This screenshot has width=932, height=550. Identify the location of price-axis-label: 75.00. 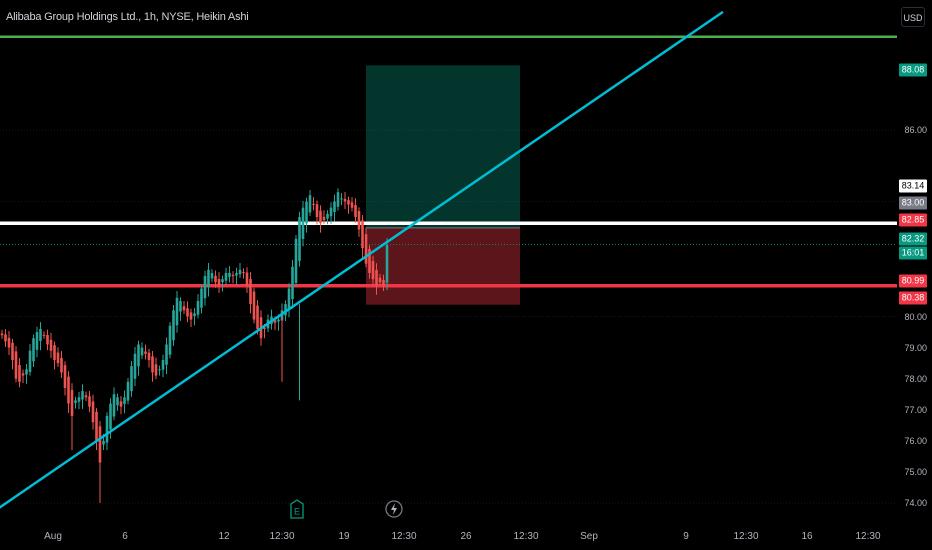
(915, 471).